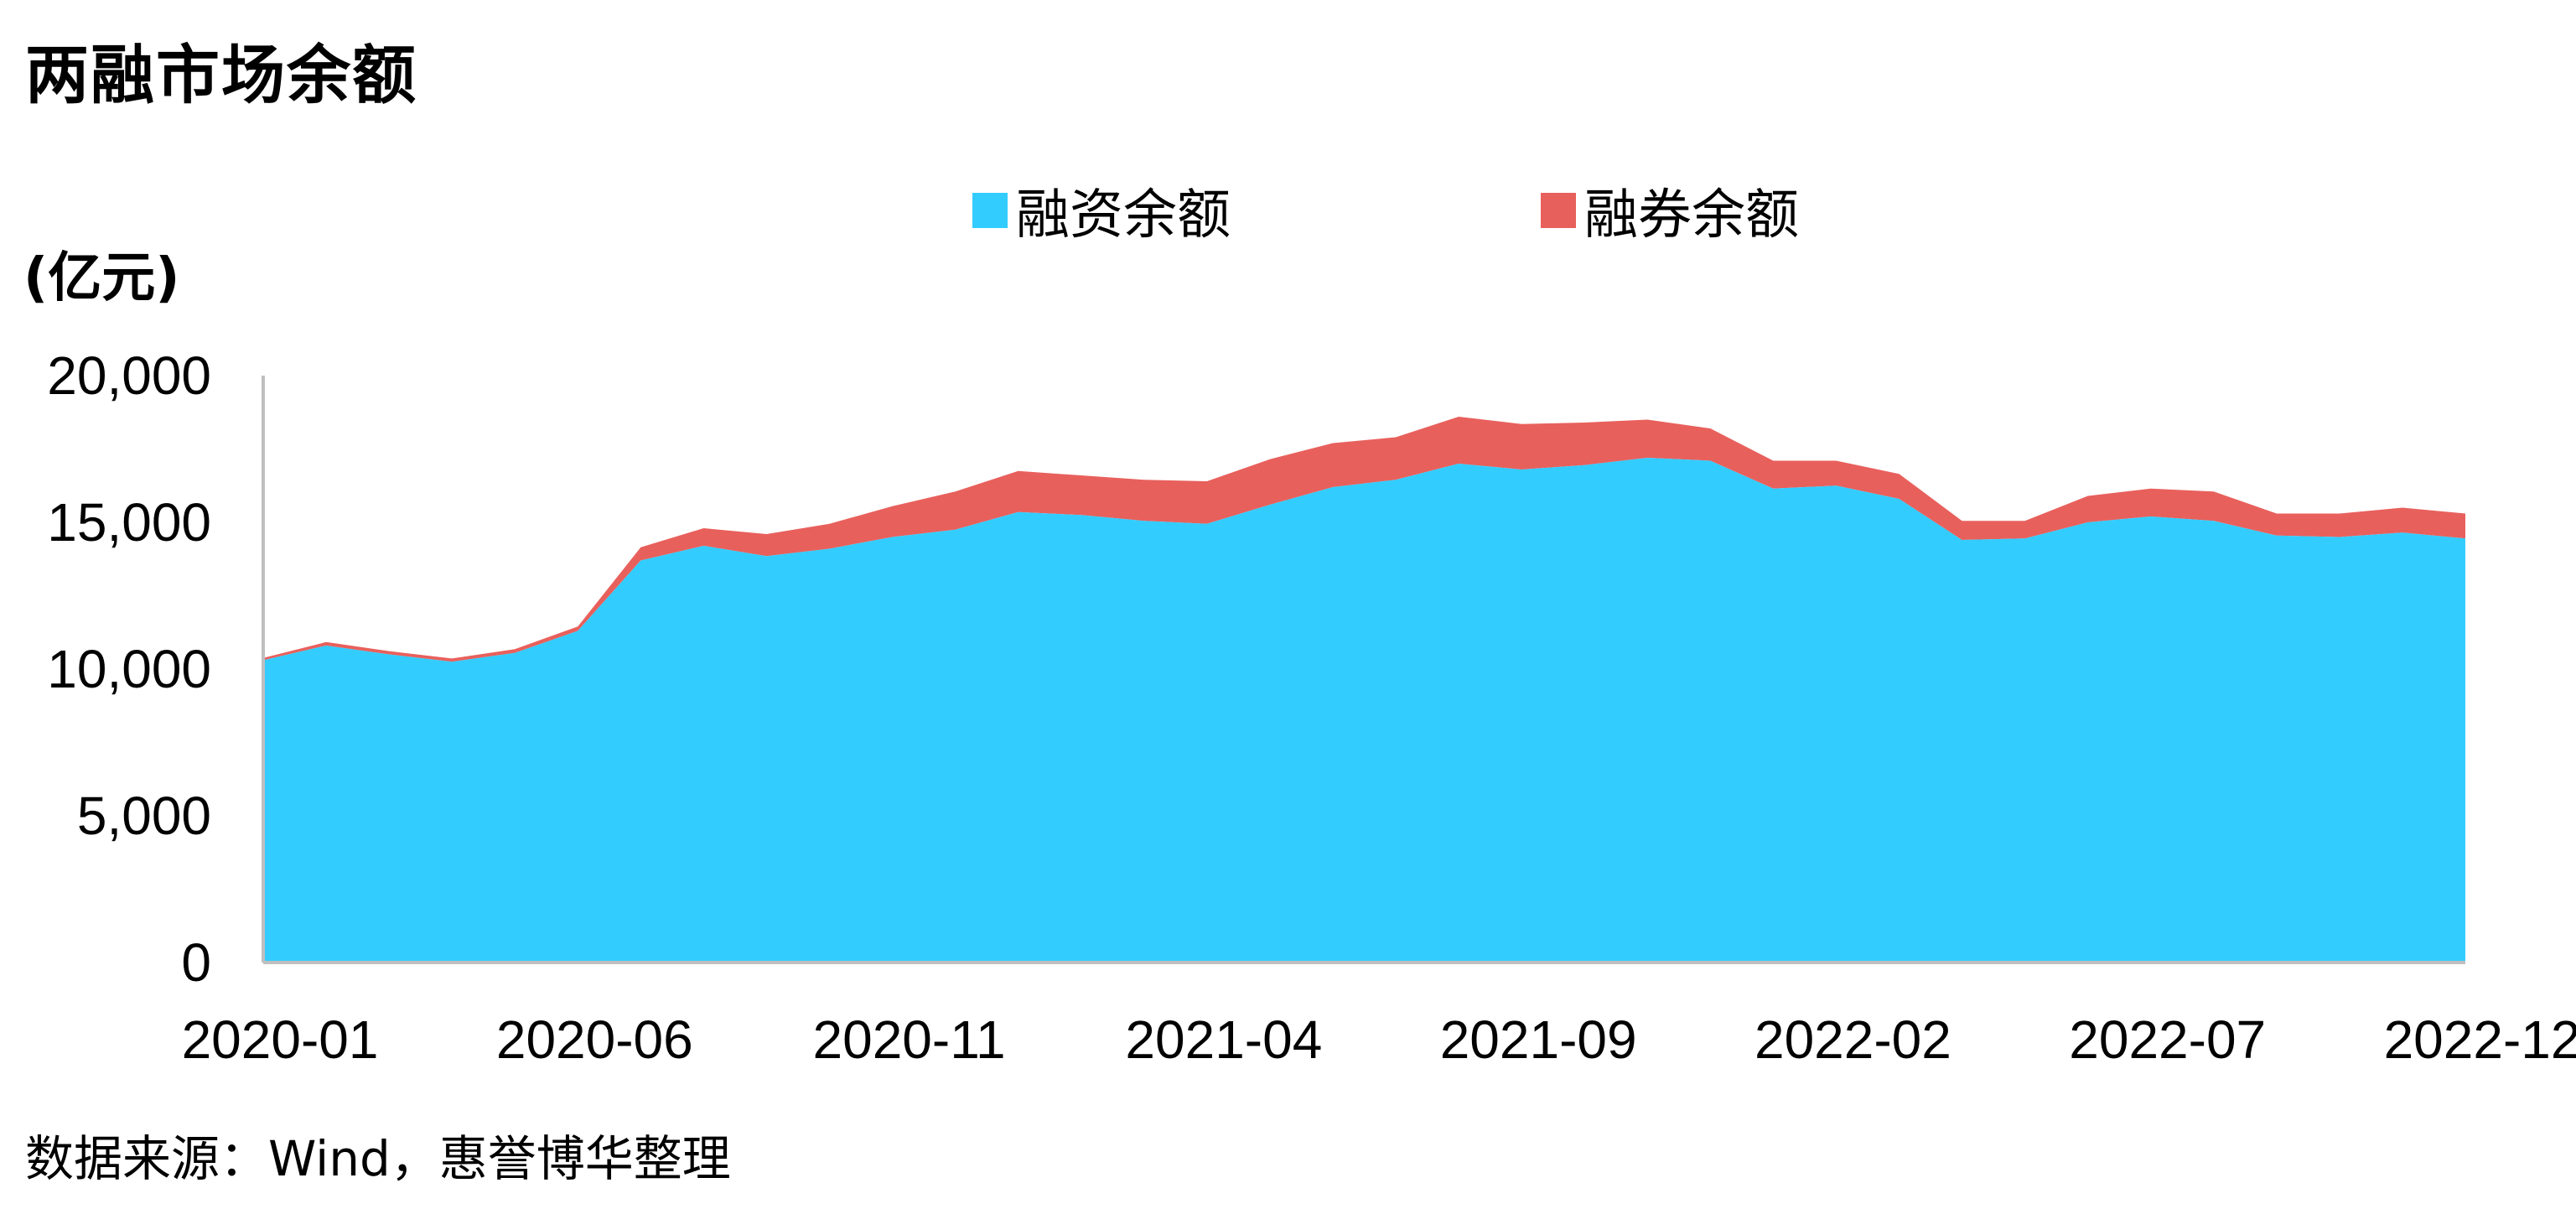 The height and width of the screenshot is (1209, 2576). I want to click on legend-swatch-financing, so click(990, 210).